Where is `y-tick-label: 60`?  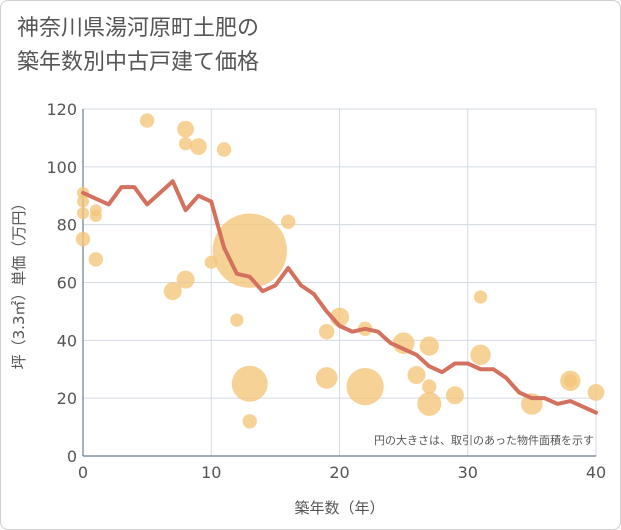 y-tick-label: 60 is located at coordinates (67, 283).